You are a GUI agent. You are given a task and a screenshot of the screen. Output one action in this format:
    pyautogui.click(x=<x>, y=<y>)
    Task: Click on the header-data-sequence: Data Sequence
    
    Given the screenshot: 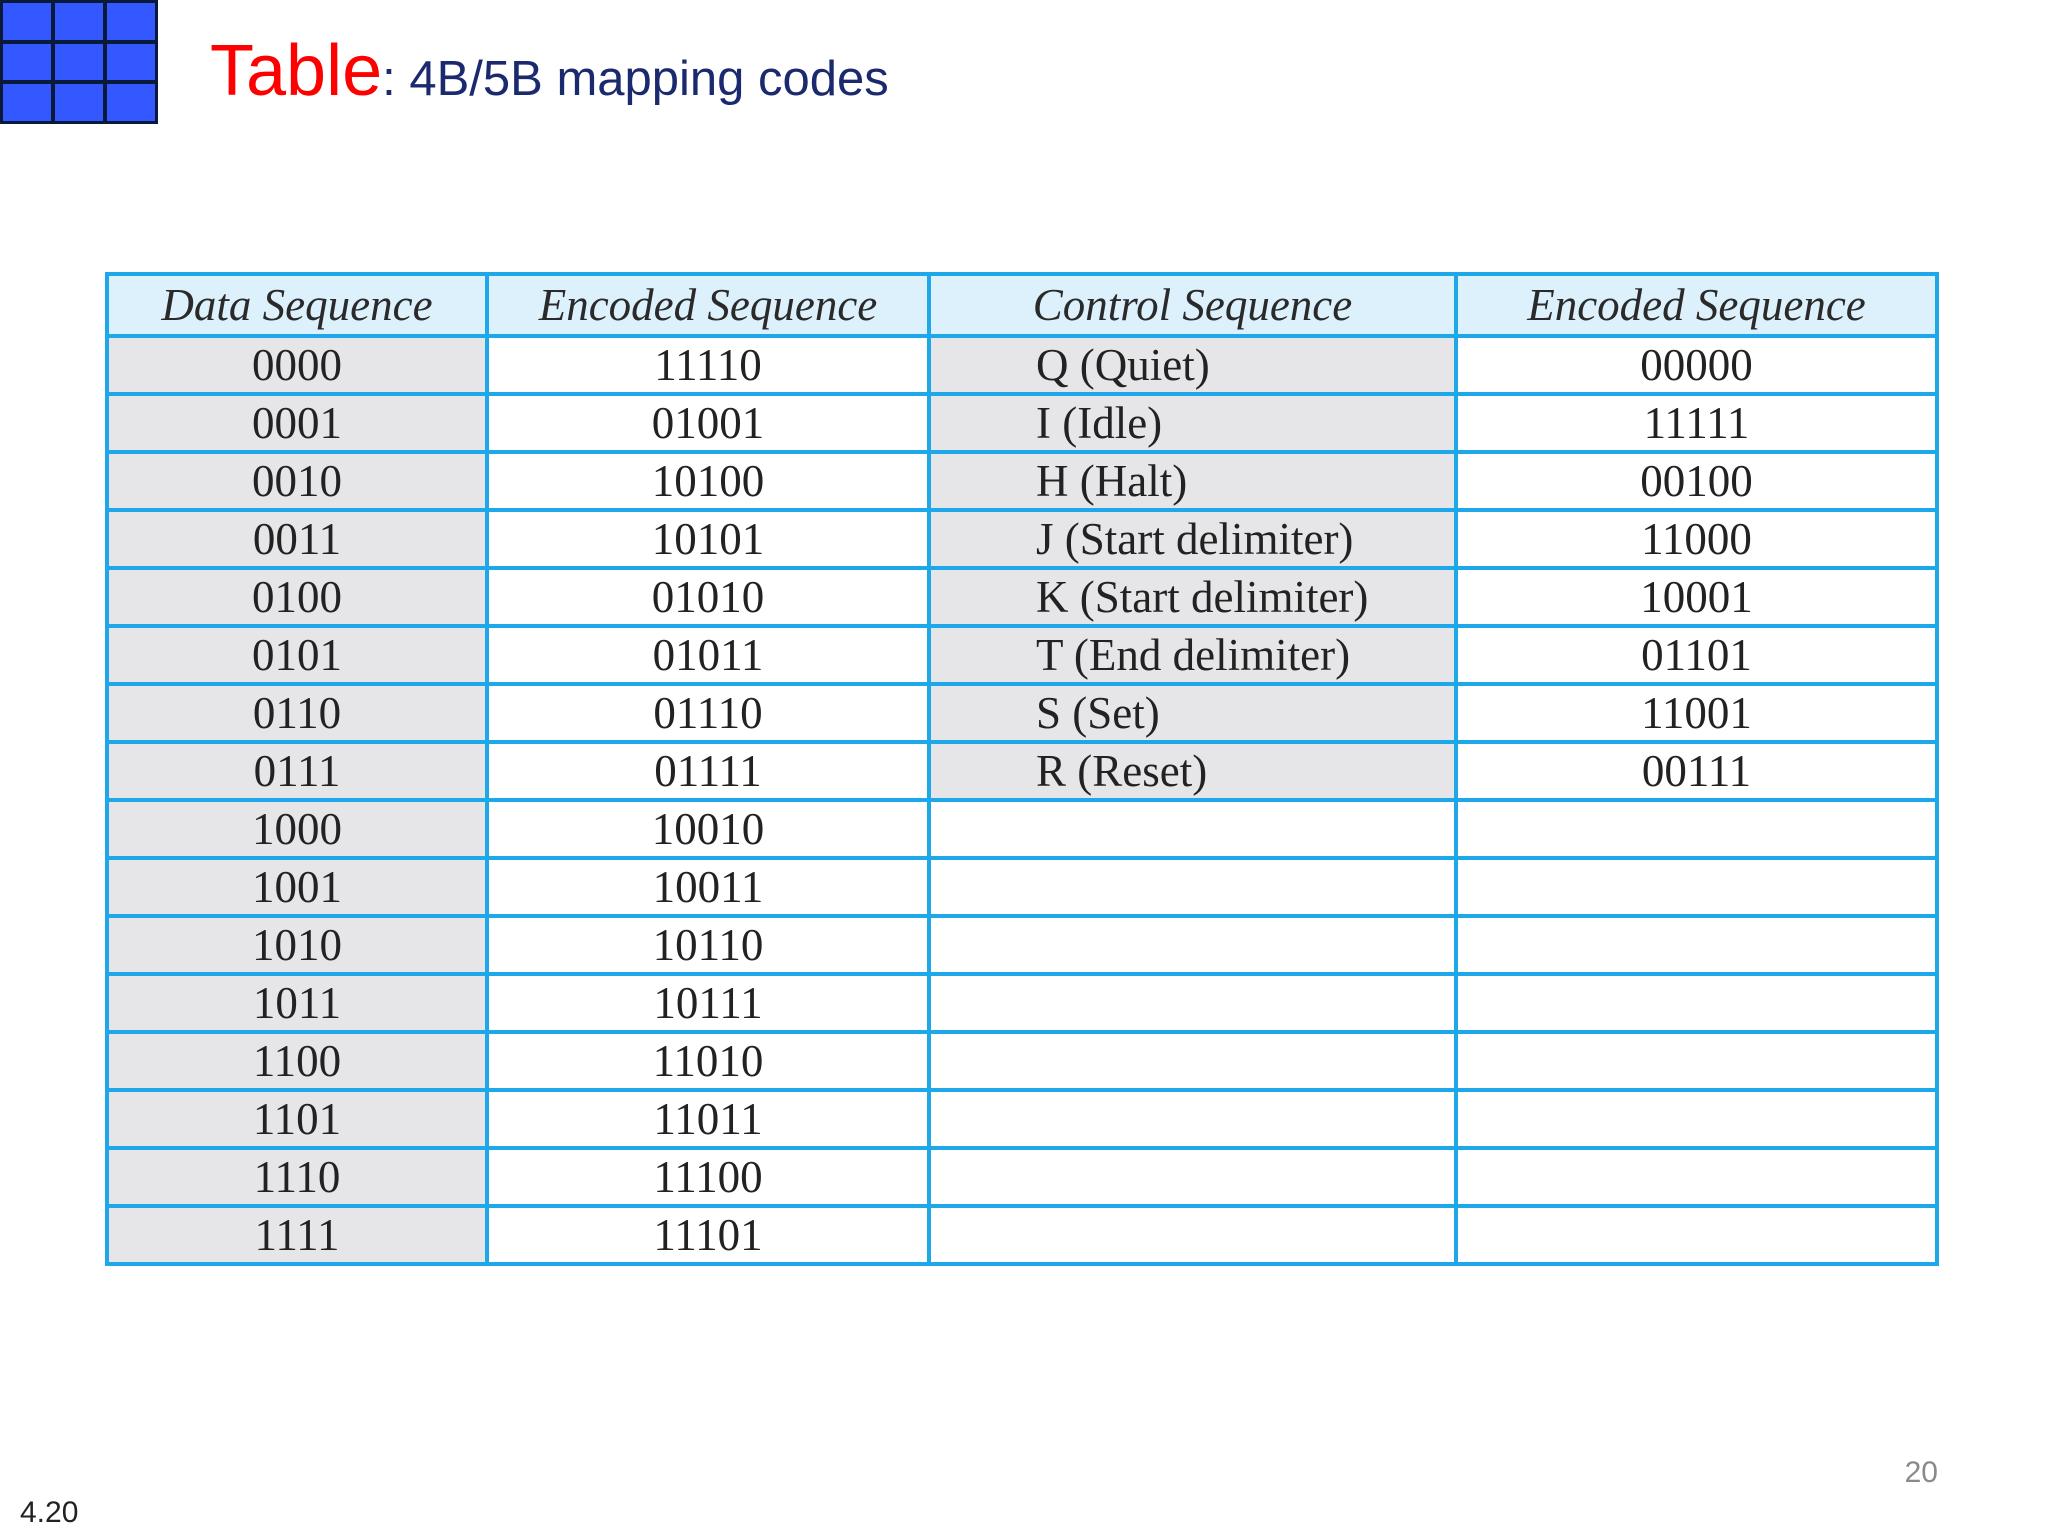 What is the action you would take?
    pyautogui.click(x=297, y=305)
    